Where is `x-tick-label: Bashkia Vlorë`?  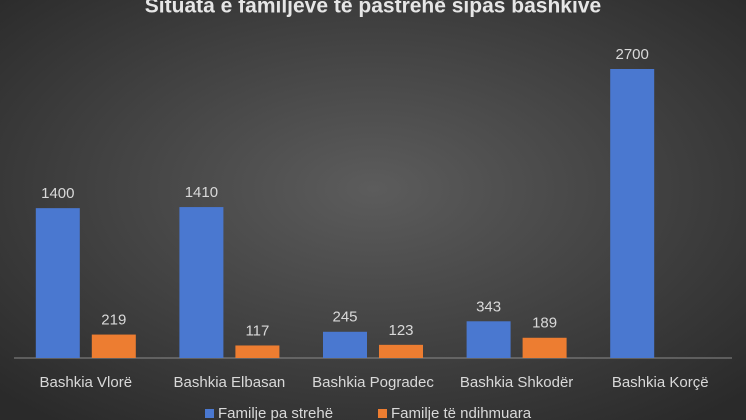
x-tick-label: Bashkia Vlorë is located at coordinates (86, 382).